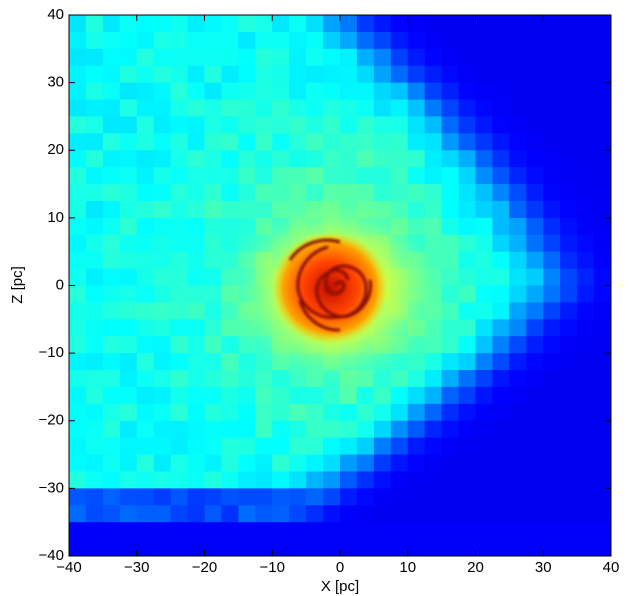  What do you see at coordinates (136, 567) in the screenshot?
I see `x-tick-label: −30` at bounding box center [136, 567].